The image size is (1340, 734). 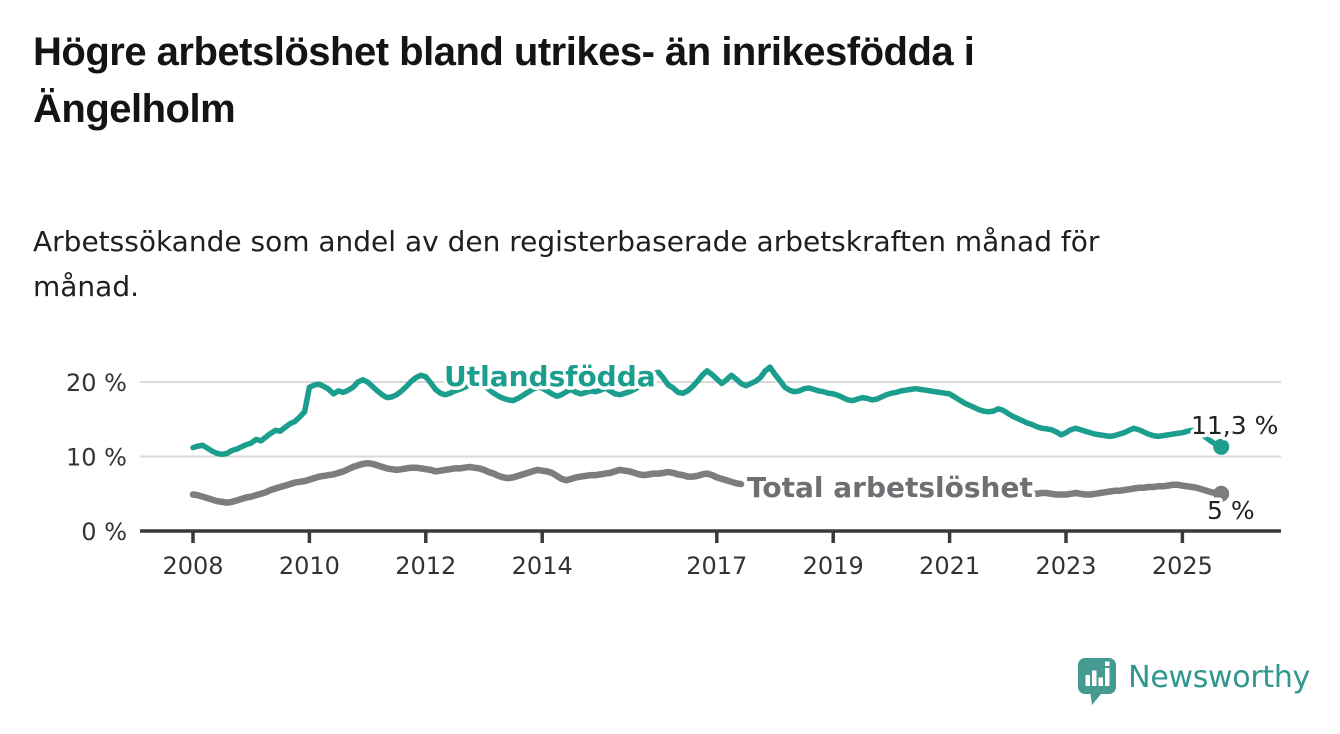 I want to click on logo-bubble, so click(x=1097, y=681).